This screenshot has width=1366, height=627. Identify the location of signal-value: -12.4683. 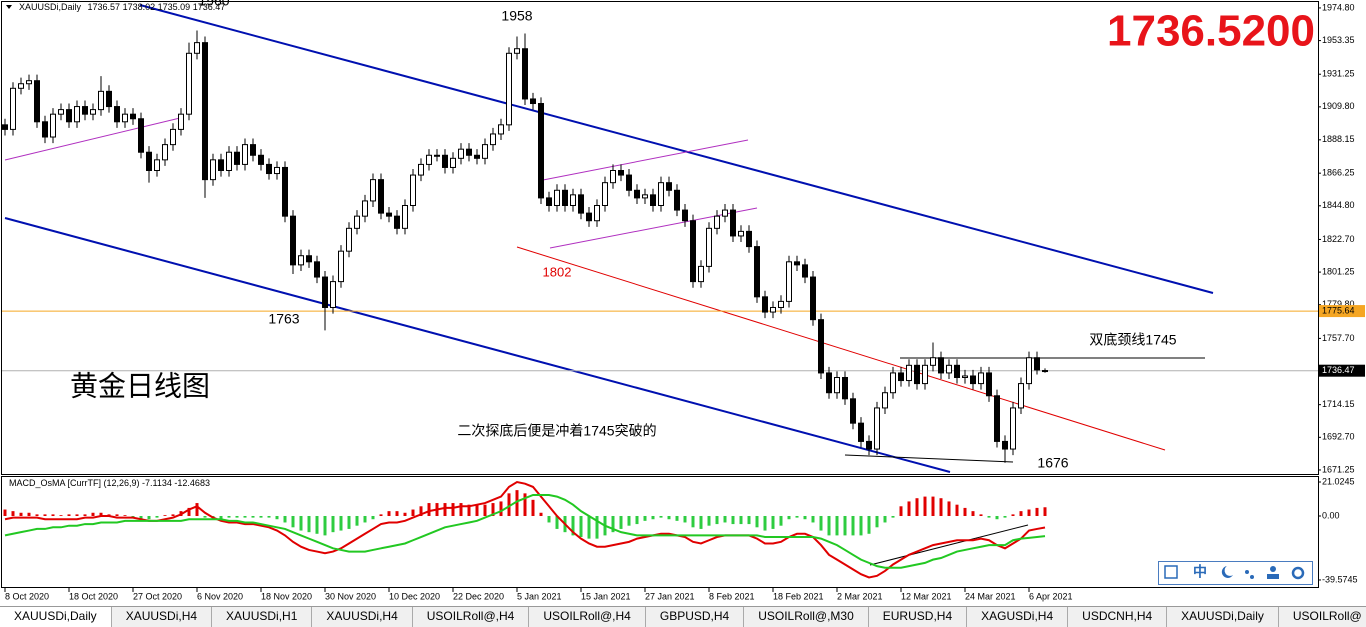
(192, 483).